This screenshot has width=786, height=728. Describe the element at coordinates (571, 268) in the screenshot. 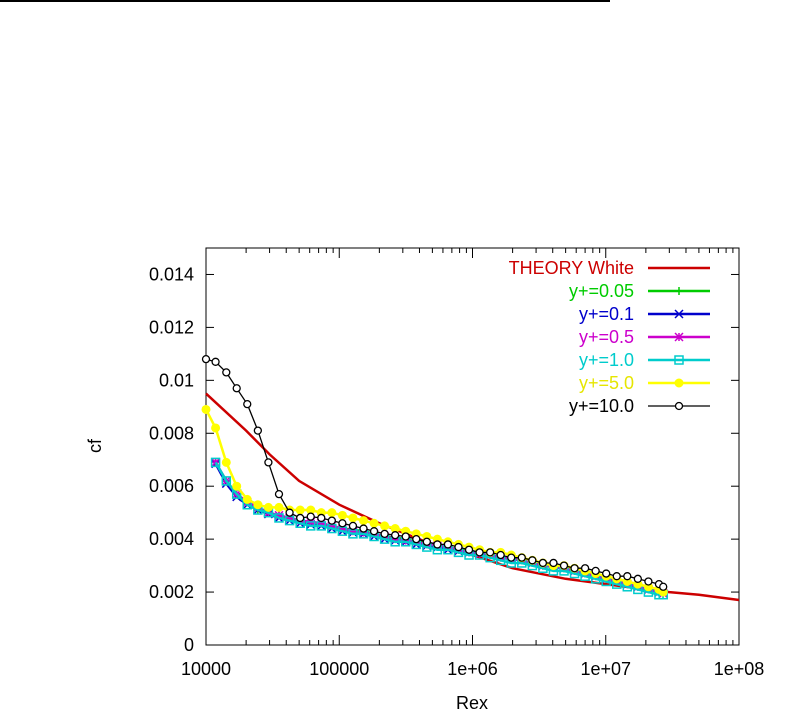

I see `legend-label: THEORY White` at that location.